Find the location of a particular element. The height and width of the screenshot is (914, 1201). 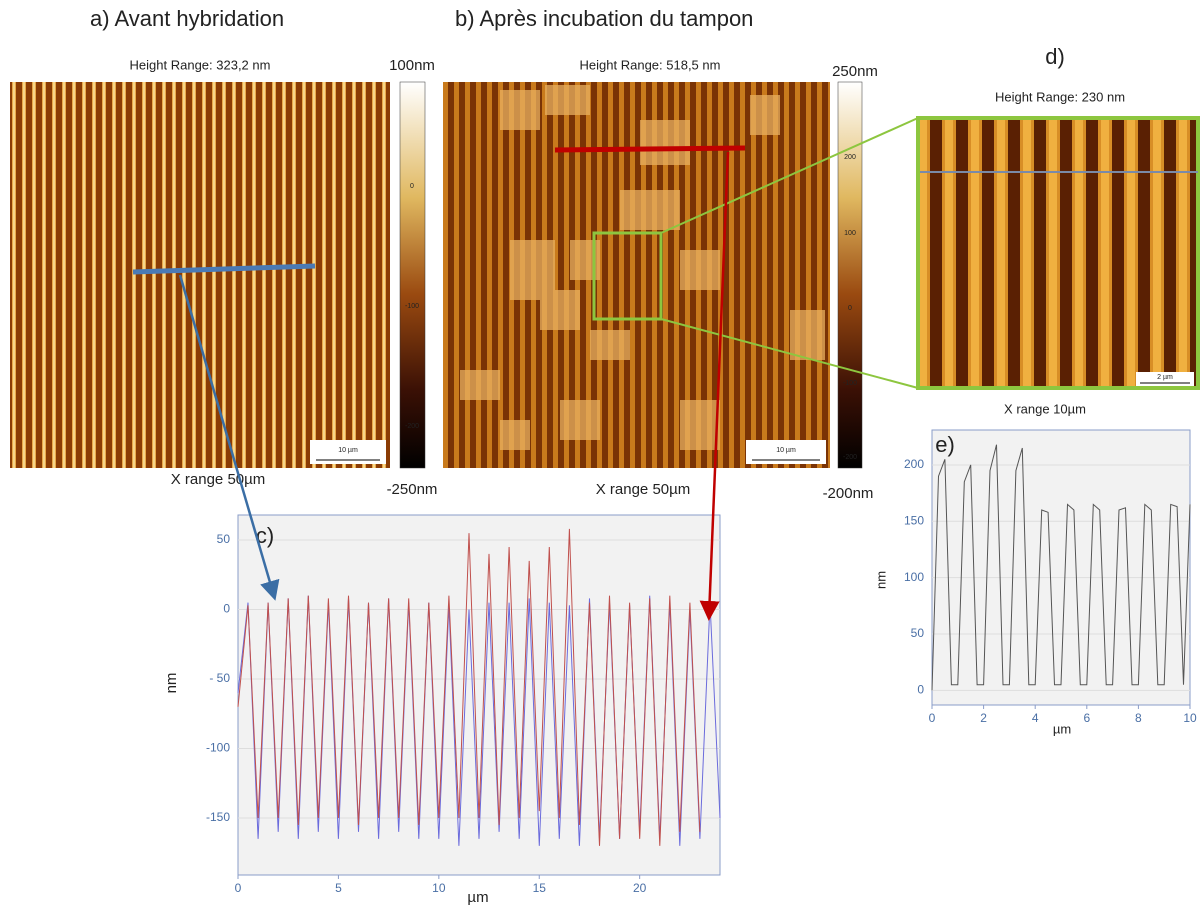

plot-area is located at coordinates (1061, 567).